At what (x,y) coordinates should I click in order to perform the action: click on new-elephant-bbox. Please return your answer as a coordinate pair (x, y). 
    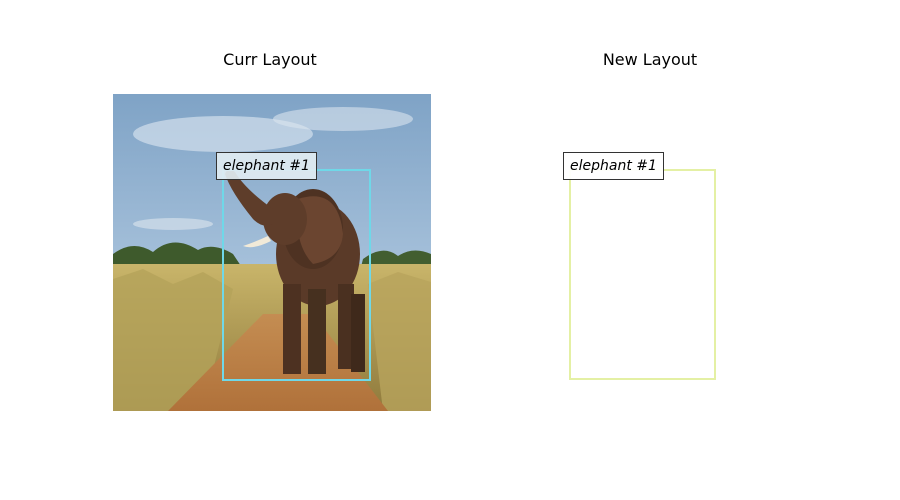
    Looking at the image, I should click on (642, 274).